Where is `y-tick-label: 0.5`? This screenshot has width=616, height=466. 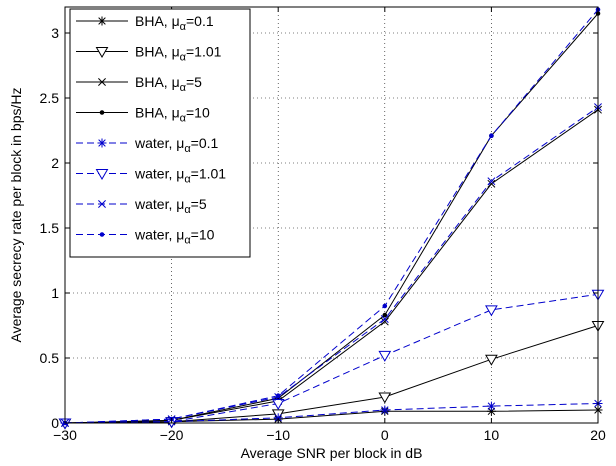
y-tick-label: 0.5 is located at coordinates (50, 358).